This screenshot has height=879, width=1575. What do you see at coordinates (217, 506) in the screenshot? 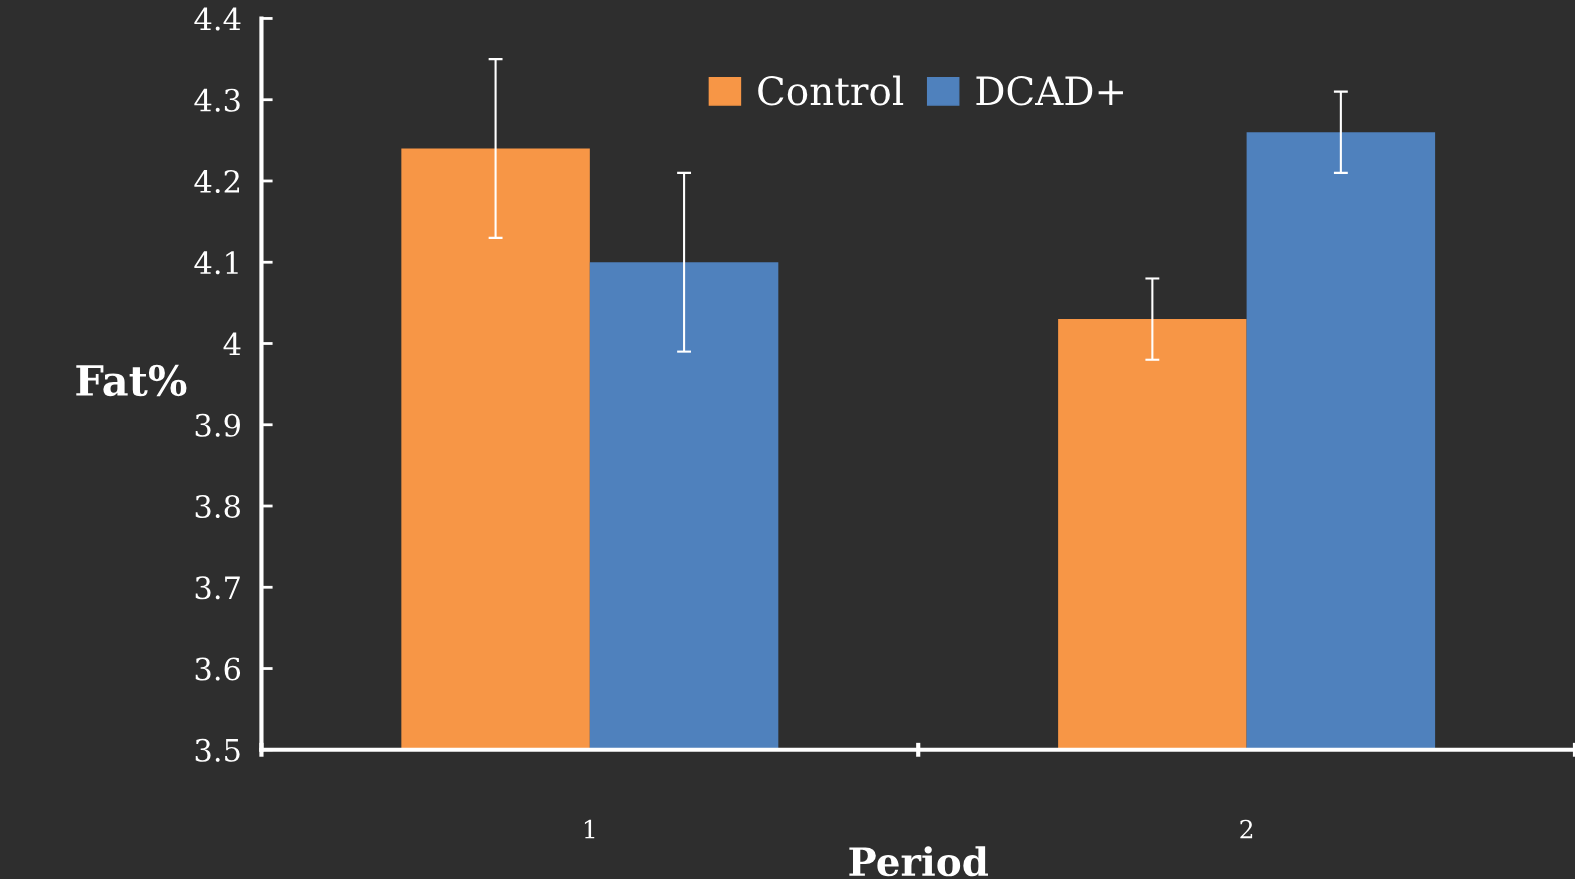
I see `y-tick-label: 3.8` at bounding box center [217, 506].